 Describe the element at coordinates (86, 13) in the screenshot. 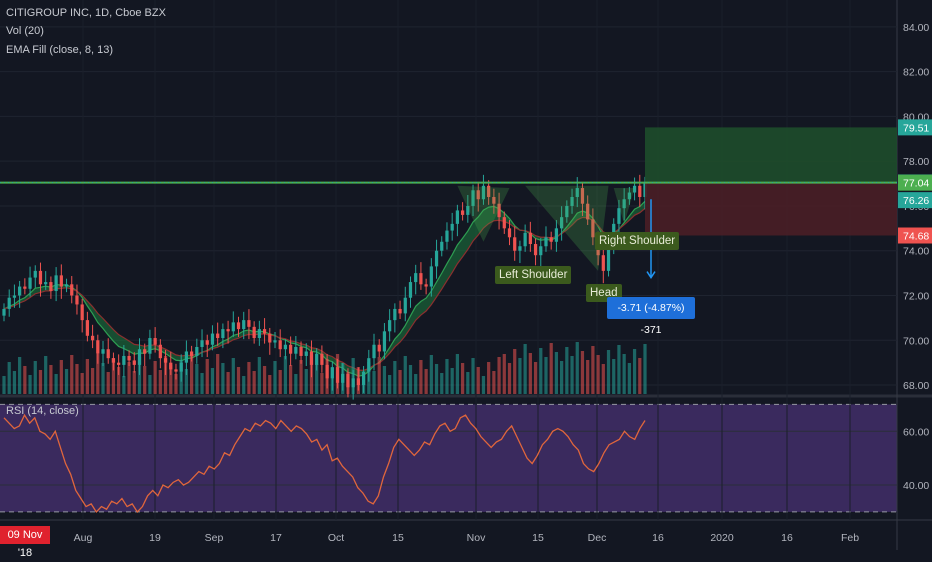

I see `symbol-legend: CITIGROUP INC, 1D, Cboe BZX` at that location.